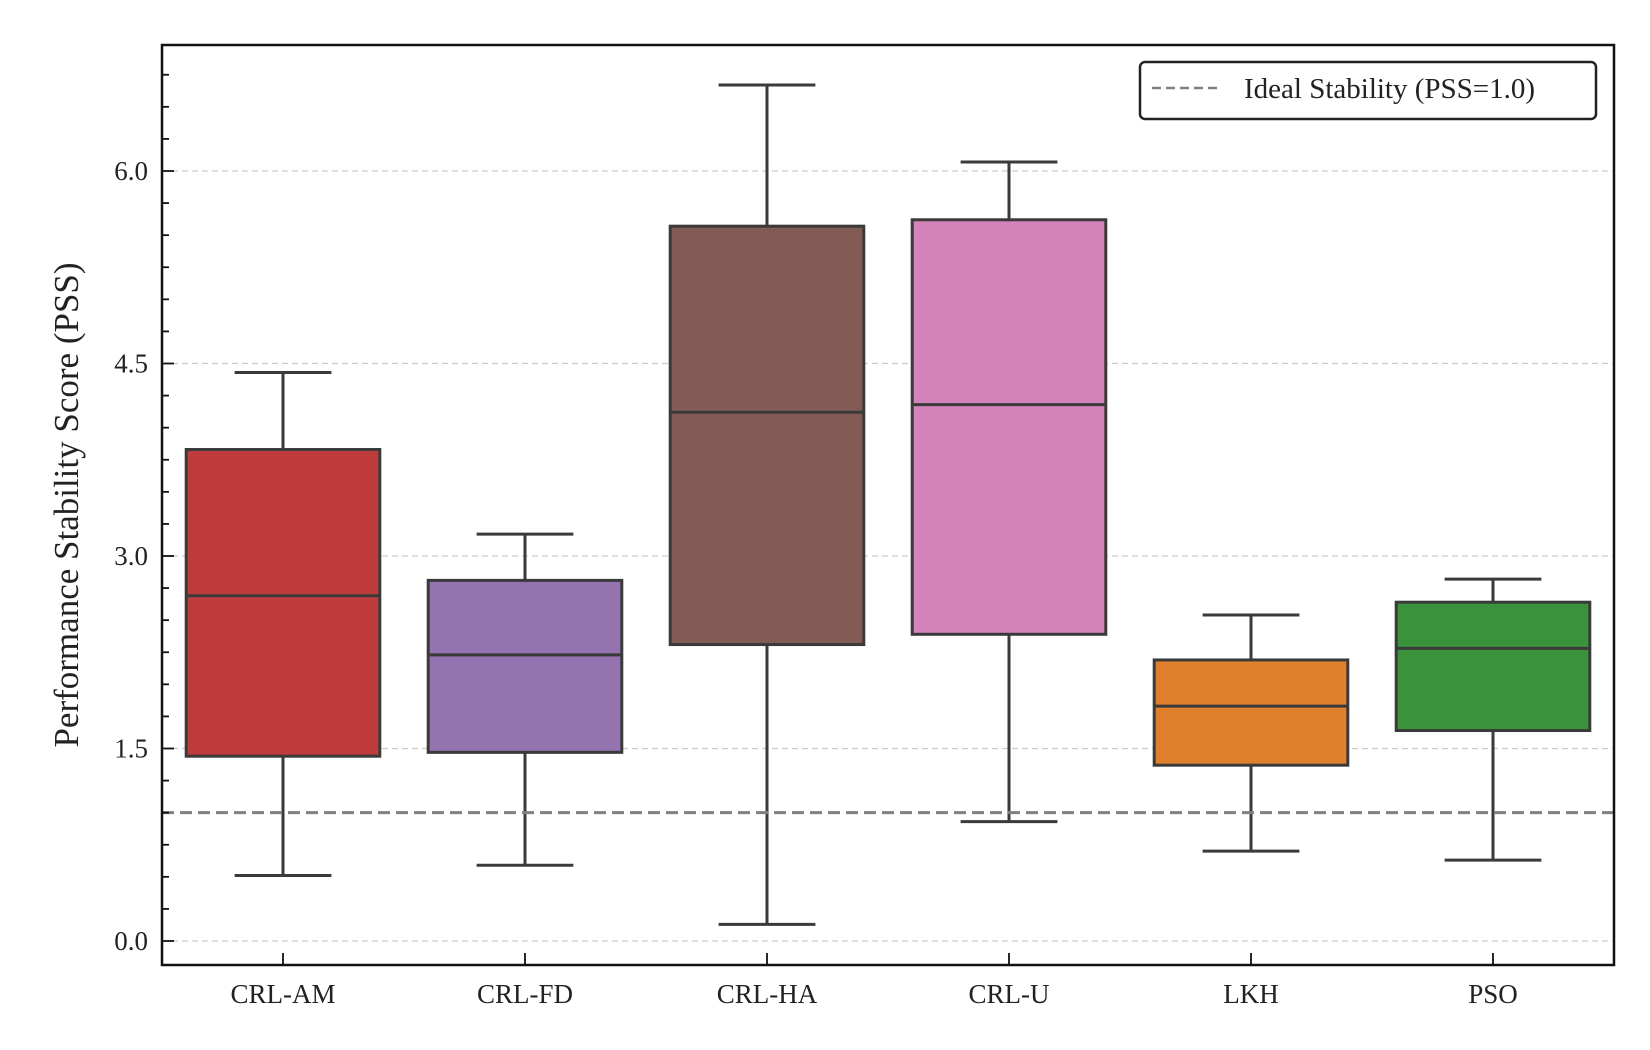 The height and width of the screenshot is (1050, 1650). Describe the element at coordinates (874, 981) in the screenshot. I see `x-axis: CRL-AM CRL-FD CRL-HA CRL-U LKH PSO` at that location.